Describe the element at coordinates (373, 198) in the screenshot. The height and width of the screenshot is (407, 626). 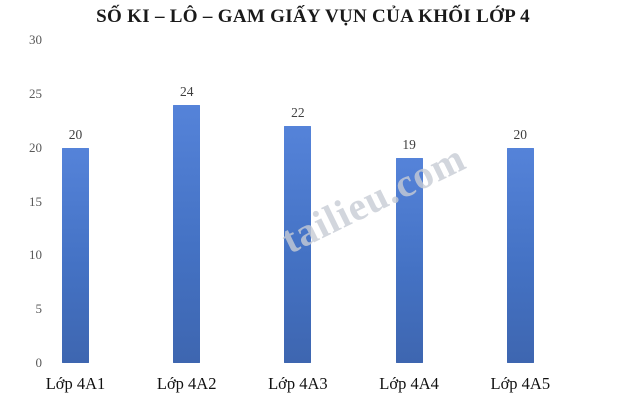
I see `watermark: tailieu.com` at that location.